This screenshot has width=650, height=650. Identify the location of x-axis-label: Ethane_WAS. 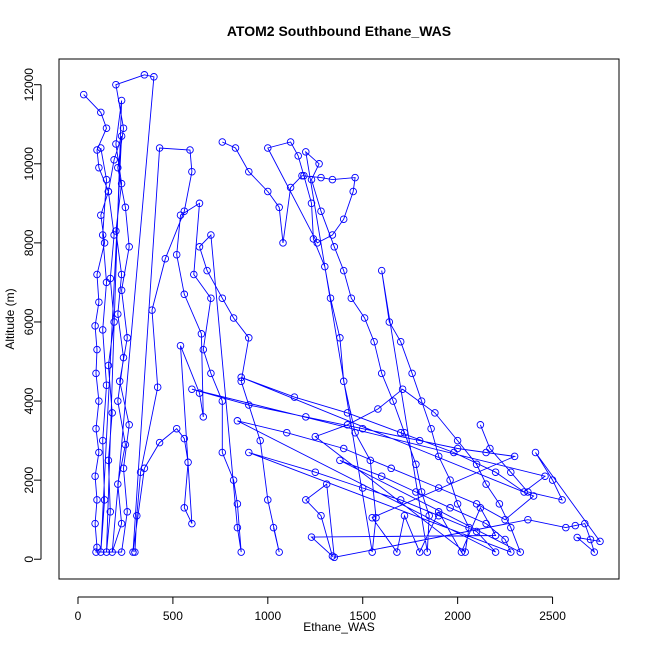
(339, 627).